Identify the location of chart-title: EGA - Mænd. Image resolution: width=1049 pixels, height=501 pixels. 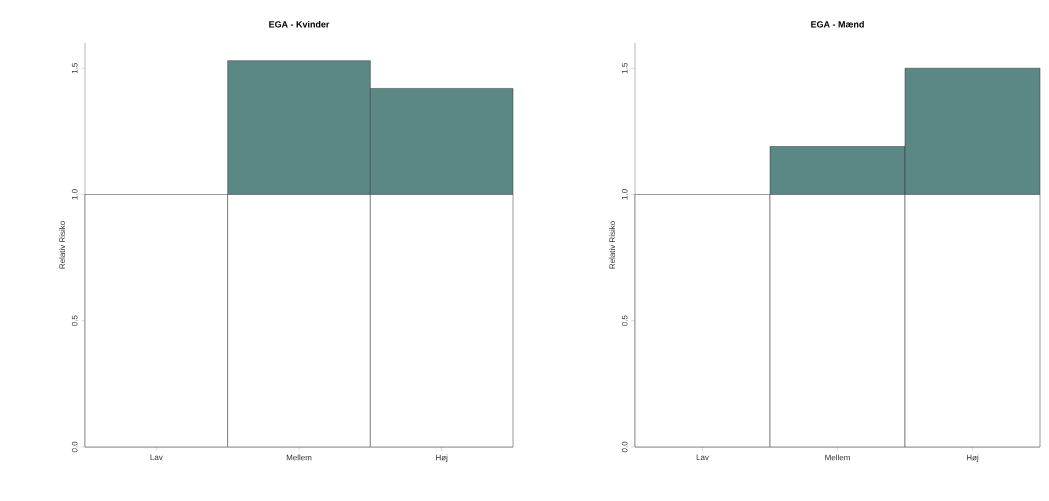
(837, 24).